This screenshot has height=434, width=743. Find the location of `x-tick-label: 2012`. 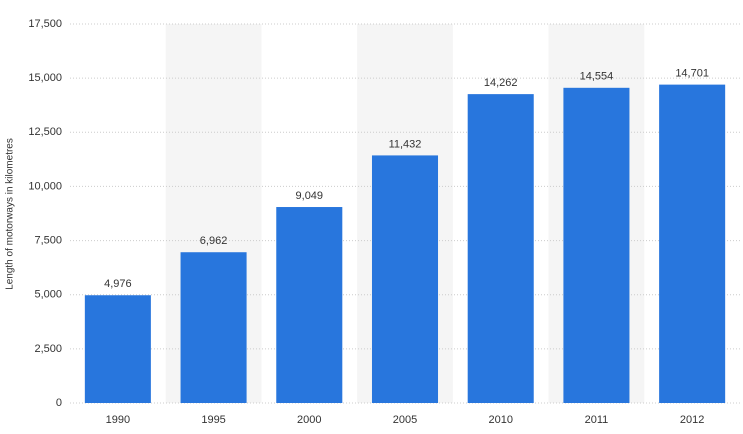

x-tick-label: 2012 is located at coordinates (692, 420).